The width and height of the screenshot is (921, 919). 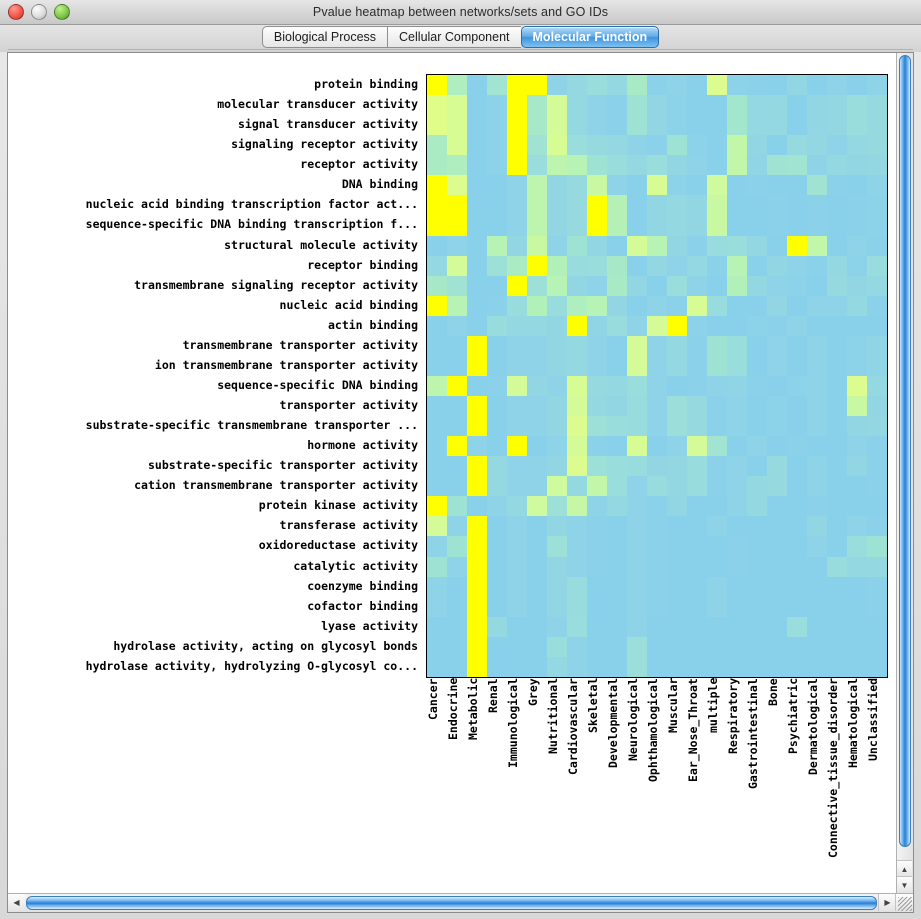 I want to click on vertical-scrollbar: ▲ ▼, so click(x=904, y=473).